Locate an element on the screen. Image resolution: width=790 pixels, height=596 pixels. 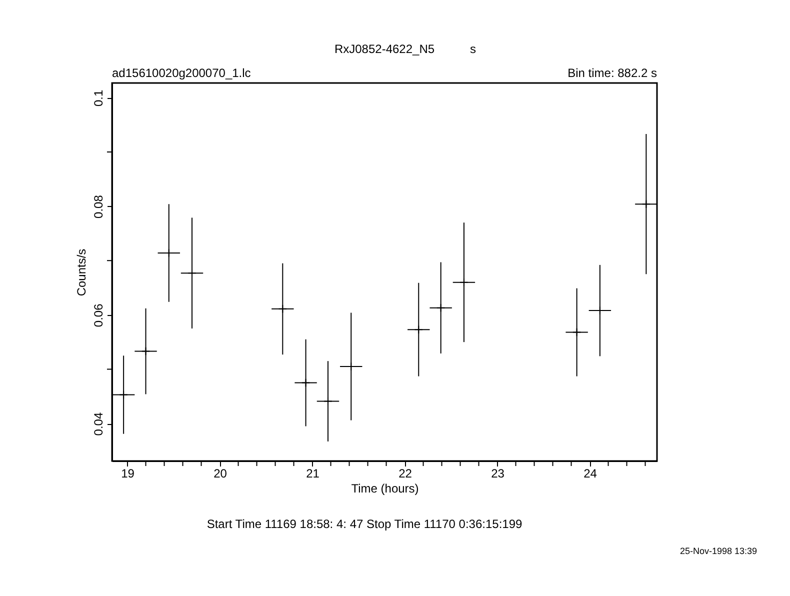
x-tick-label: 20 is located at coordinates (221, 473).